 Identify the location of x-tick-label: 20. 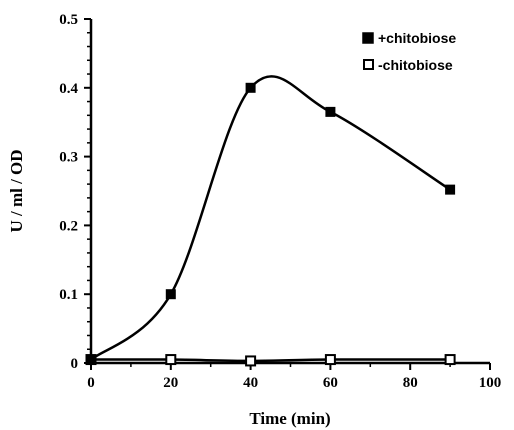
(170, 383).